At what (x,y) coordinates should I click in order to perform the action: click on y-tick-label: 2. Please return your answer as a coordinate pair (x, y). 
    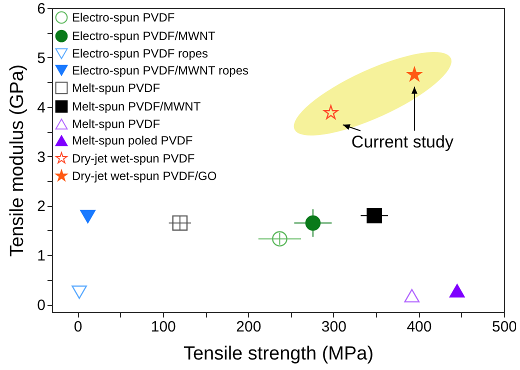
    Looking at the image, I should click on (41, 207).